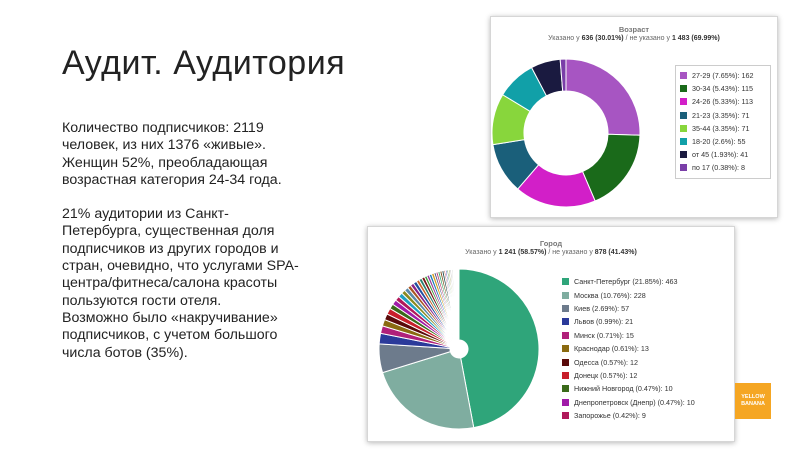  Describe the element at coordinates (604, 335) in the screenshot. I see `city-legend-label: Минск (0.71%): 15` at that location.